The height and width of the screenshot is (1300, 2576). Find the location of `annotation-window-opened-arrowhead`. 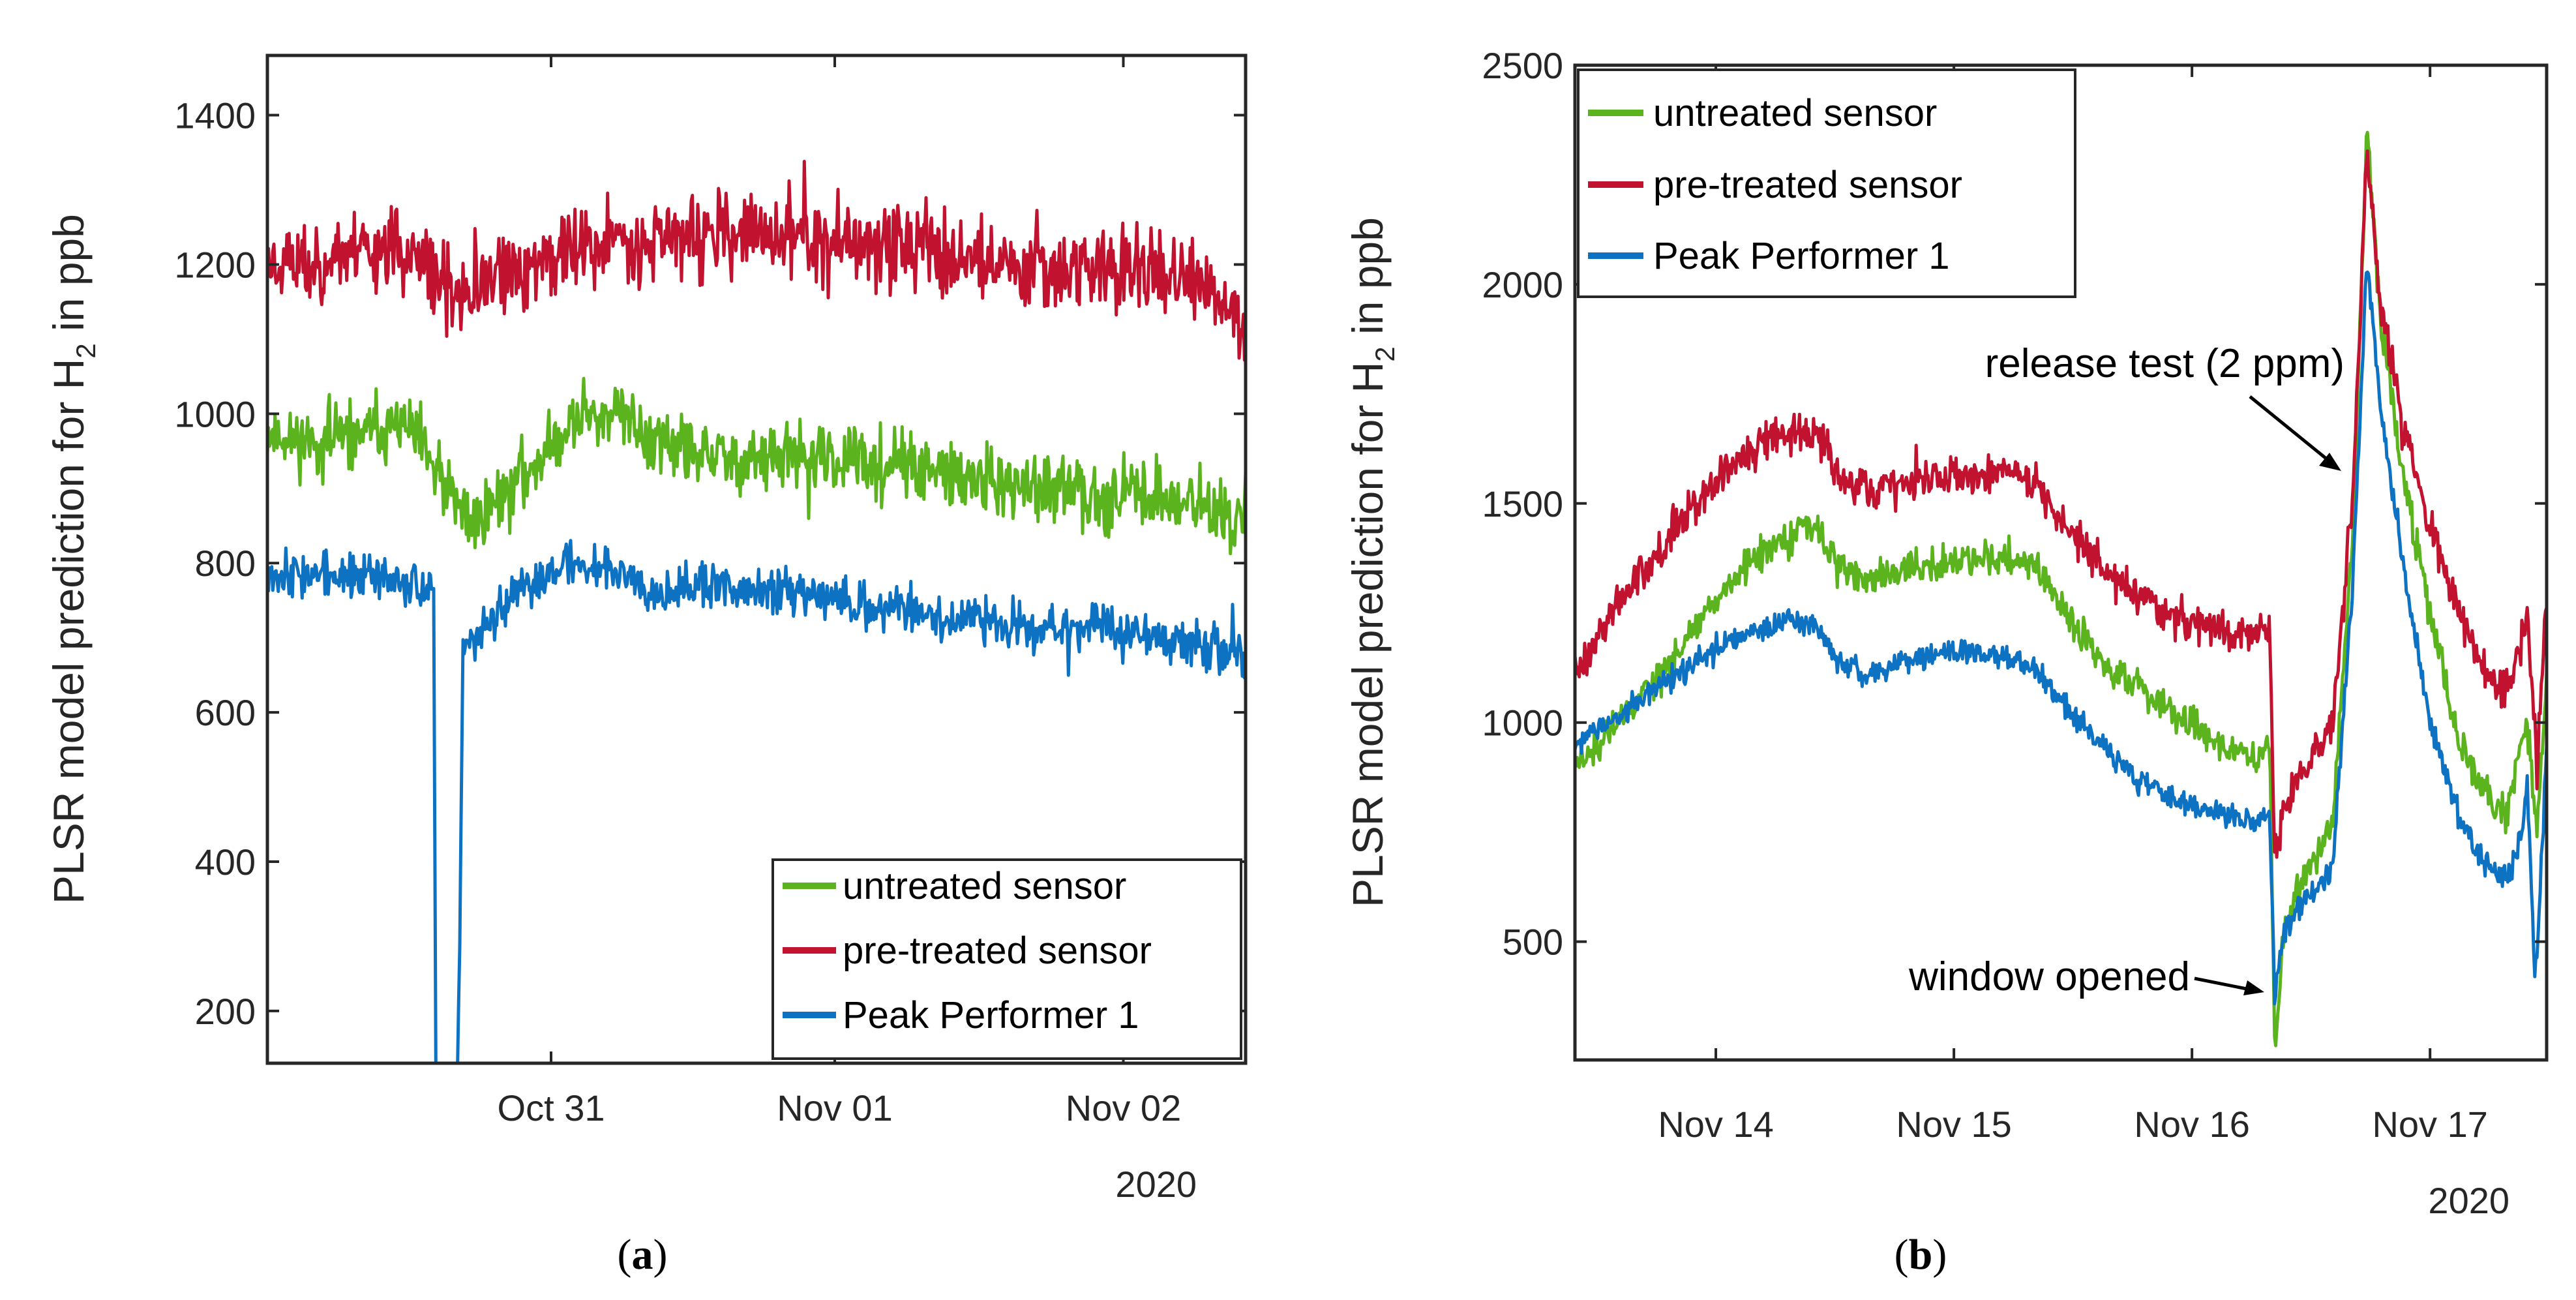

annotation-window-opened-arrowhead is located at coordinates (2253, 987).